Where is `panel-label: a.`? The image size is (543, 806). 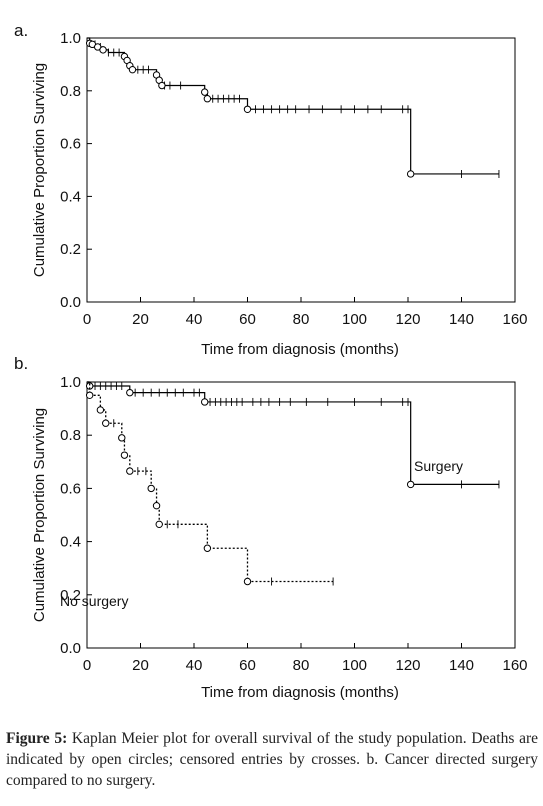 panel-label: a. is located at coordinates (21, 30).